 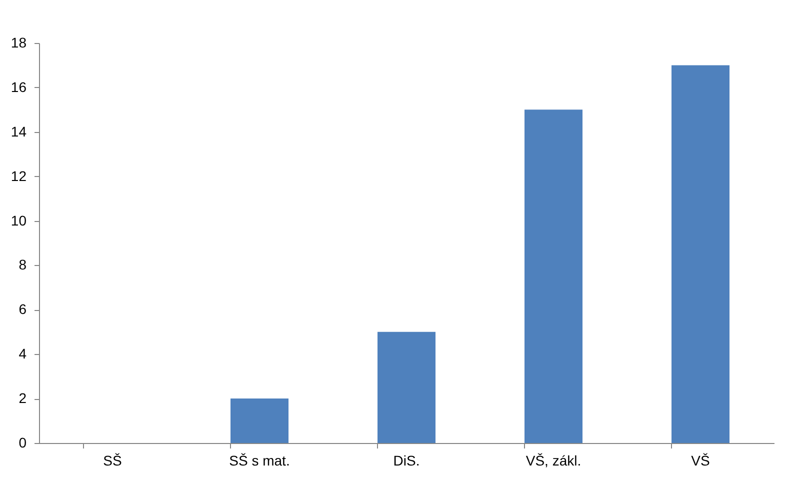 What do you see at coordinates (22, 398) in the screenshot?
I see `y-tick-label: 2` at bounding box center [22, 398].